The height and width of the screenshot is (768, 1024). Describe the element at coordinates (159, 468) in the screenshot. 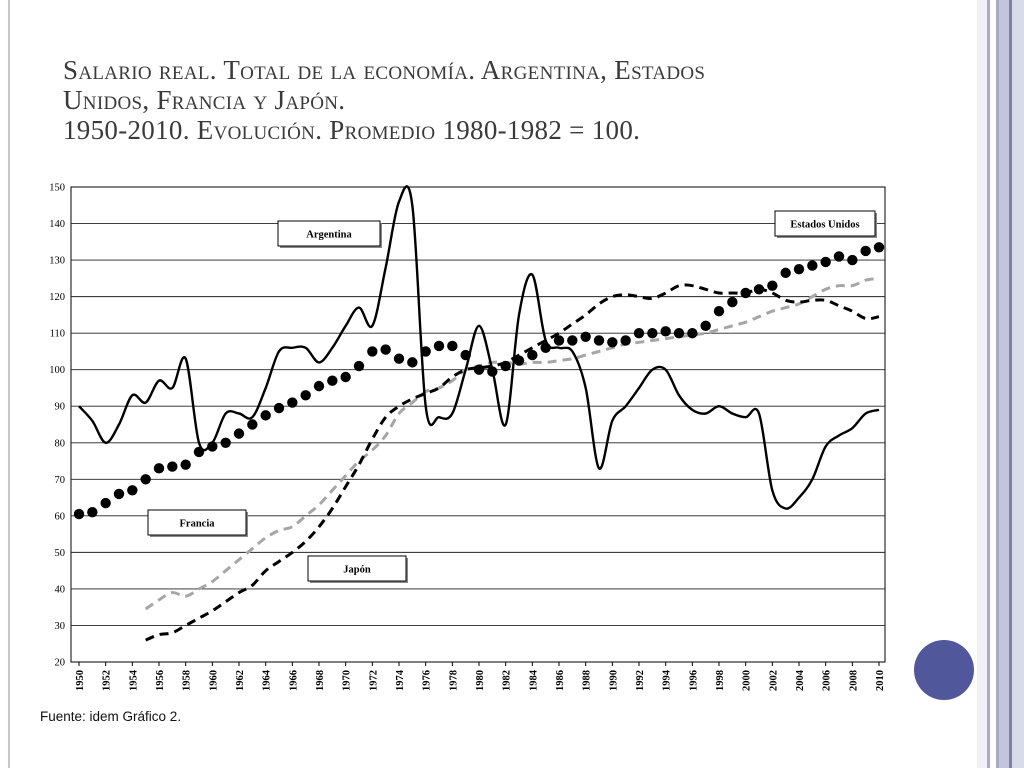

I see `point-estados-unidos-1956` at that location.